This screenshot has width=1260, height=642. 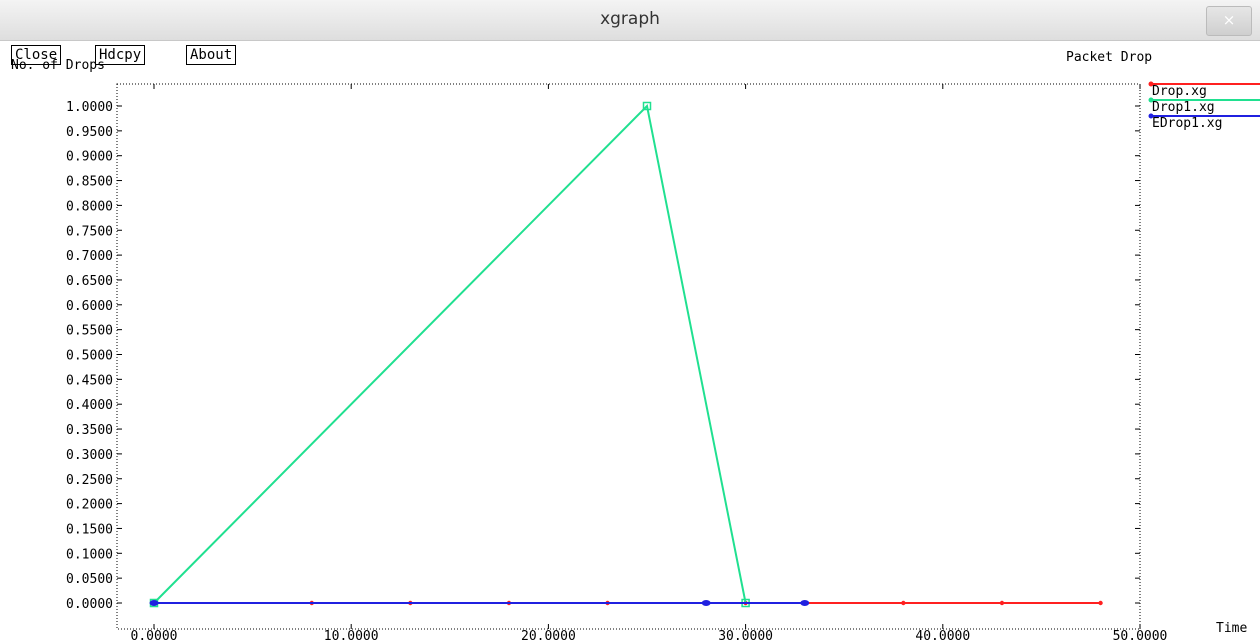 I want to click on y-tick-label: 0.6500, so click(x=89, y=281).